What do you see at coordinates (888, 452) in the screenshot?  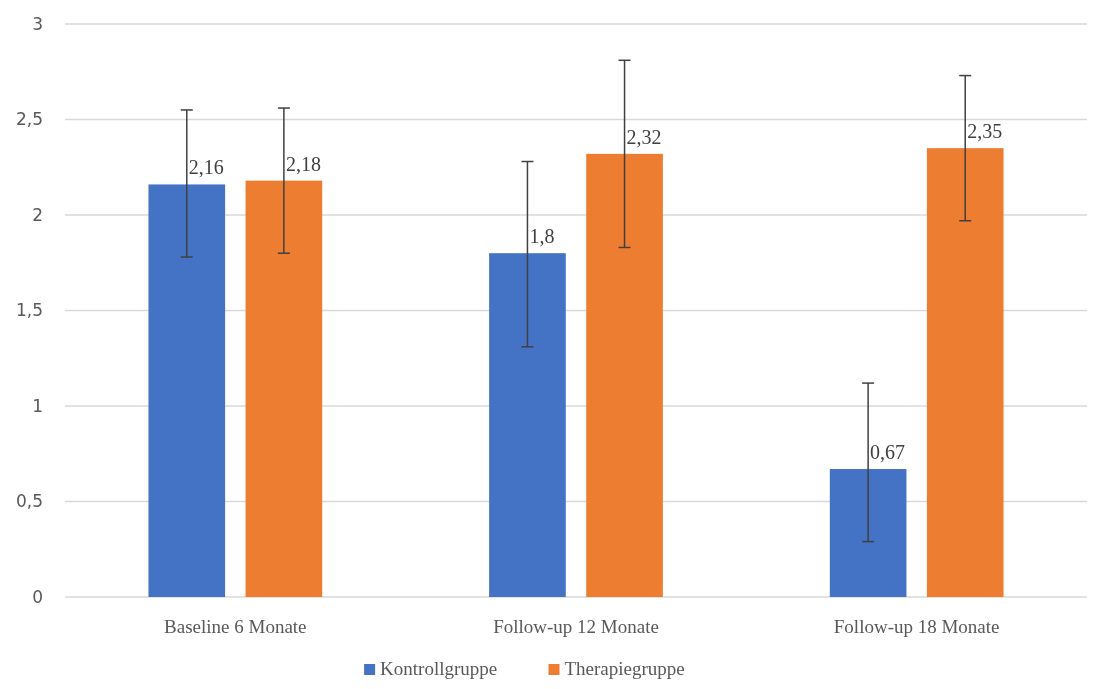 I see `data-label: 0,67` at bounding box center [888, 452].